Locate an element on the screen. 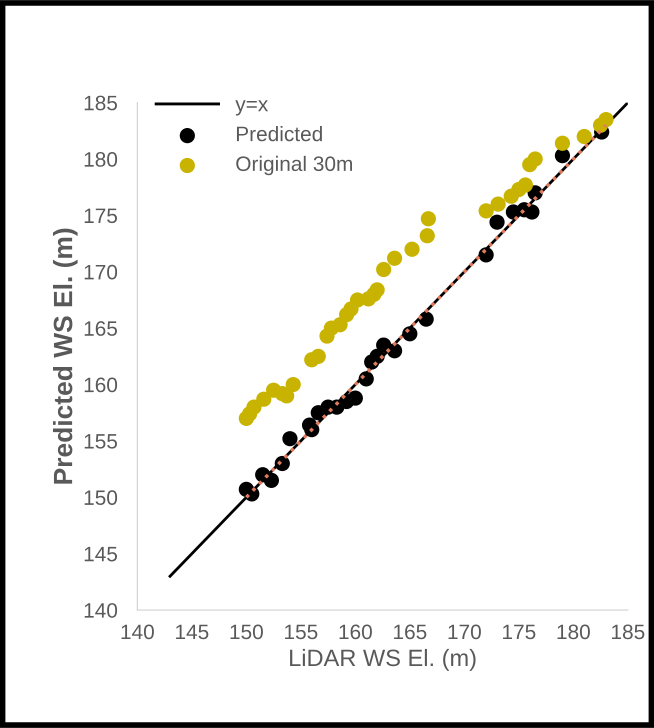 Image resolution: width=654 pixels, height=728 pixels. x-tick-label: 145 is located at coordinates (192, 632).